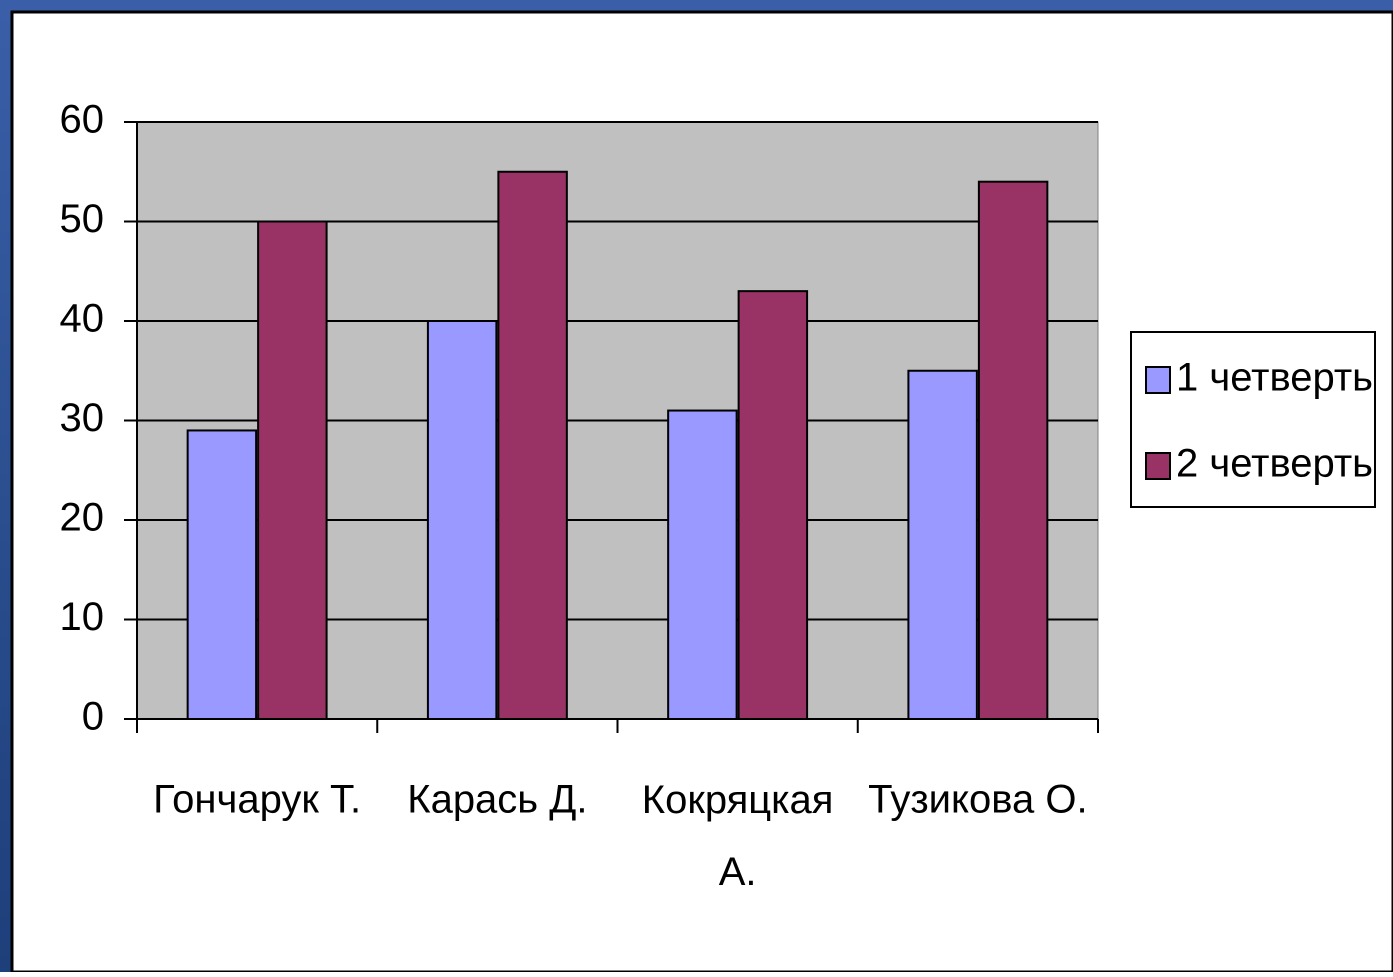 This screenshot has height=977, width=1393. I want to click on y-tick-label: 50, so click(82, 219).